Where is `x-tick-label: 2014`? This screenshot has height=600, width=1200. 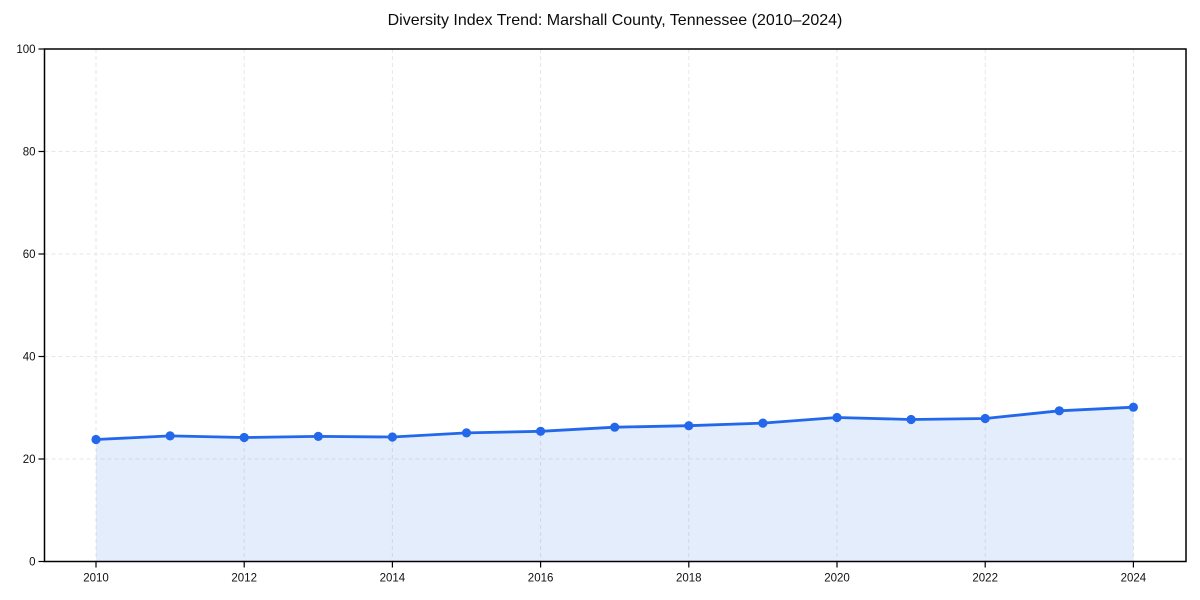
x-tick-label: 2014 is located at coordinates (393, 579).